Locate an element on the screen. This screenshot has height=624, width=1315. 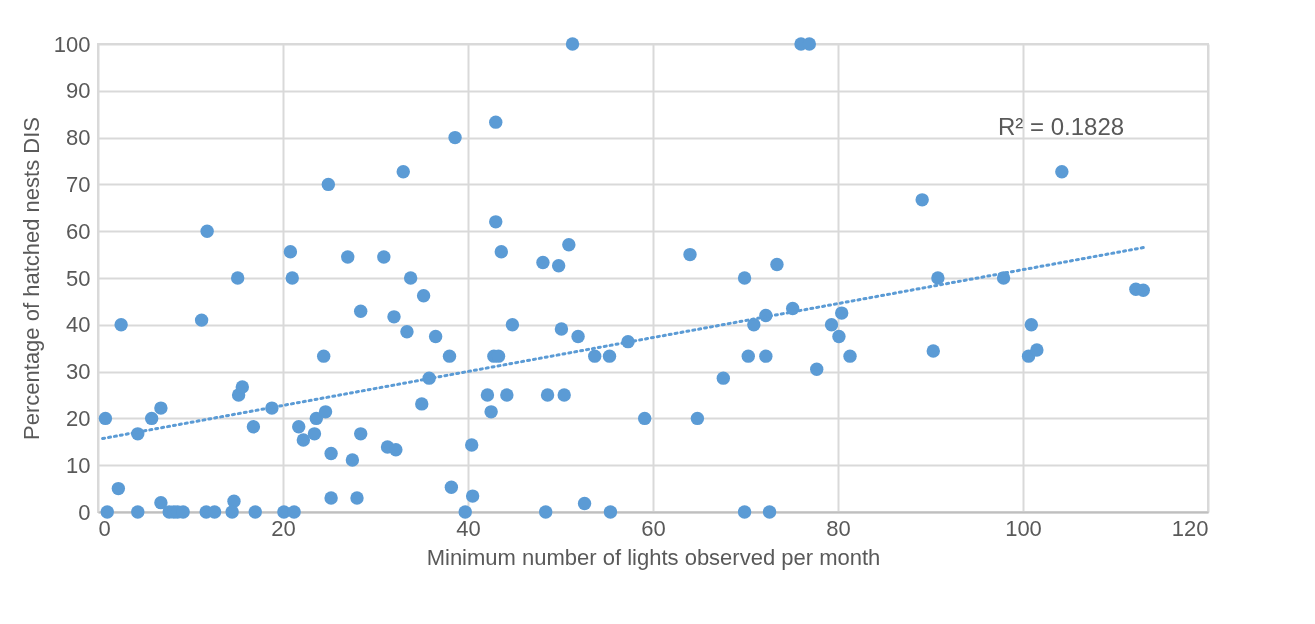
y-tick-label: 50 is located at coordinates (78, 278).